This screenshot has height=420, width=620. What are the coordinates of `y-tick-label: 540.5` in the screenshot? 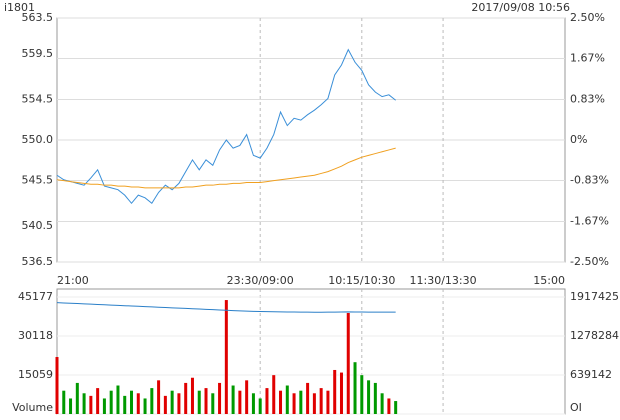 It's located at (38, 225).